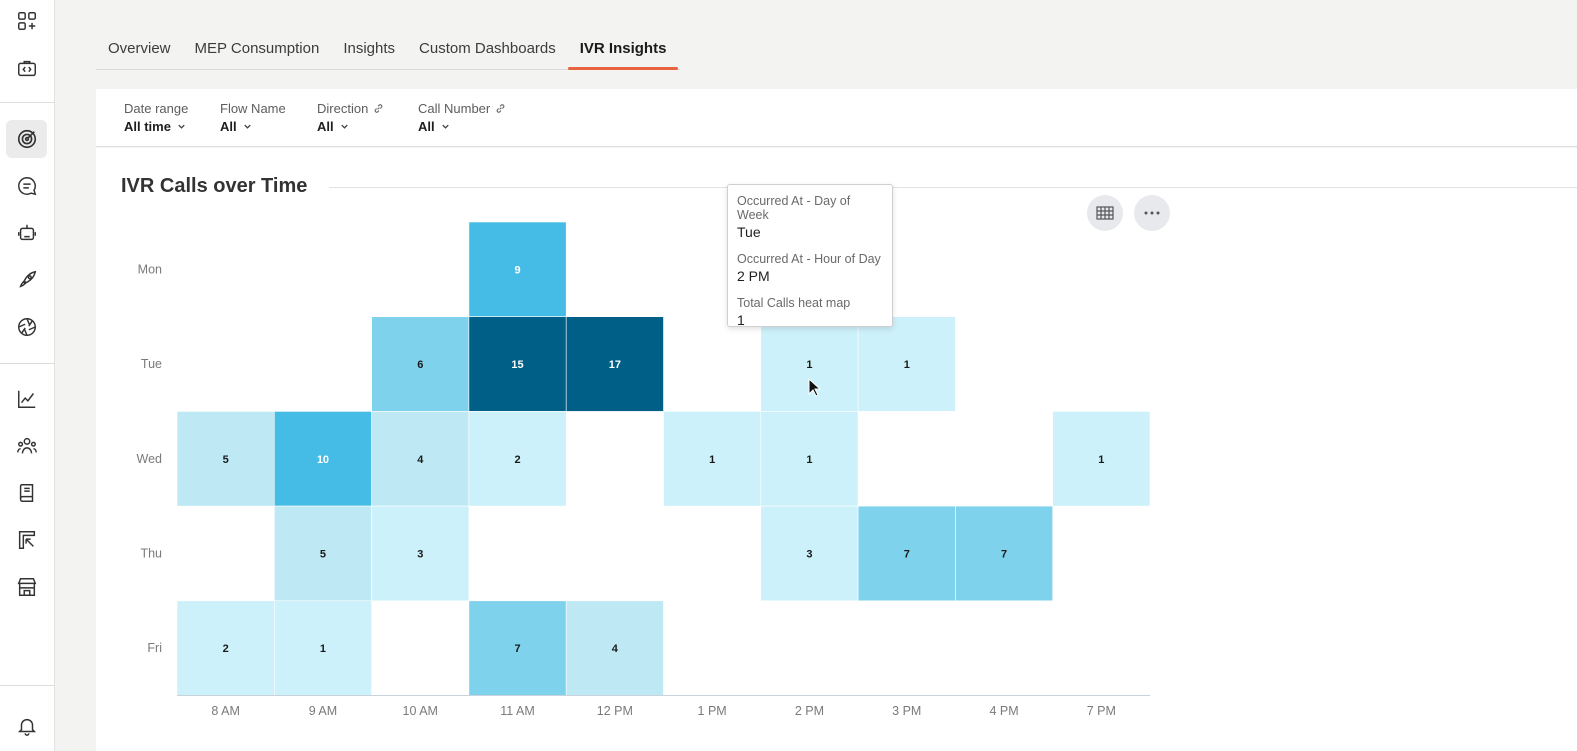  What do you see at coordinates (26, 68) in the screenshot?
I see `code-briefcase-icon` at bounding box center [26, 68].